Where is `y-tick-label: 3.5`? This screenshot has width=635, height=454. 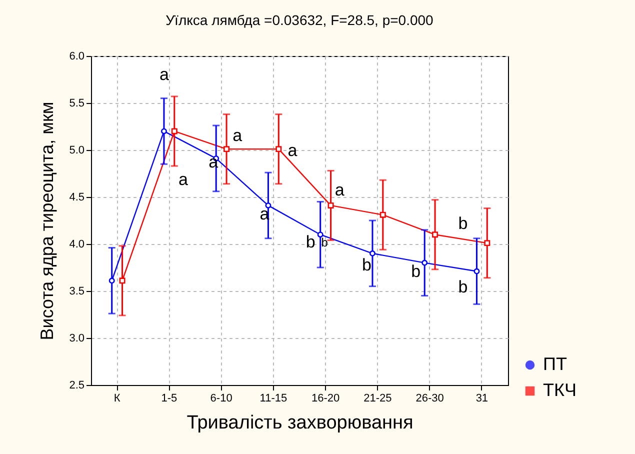
y-tick-label: 3.5 is located at coordinates (76, 292).